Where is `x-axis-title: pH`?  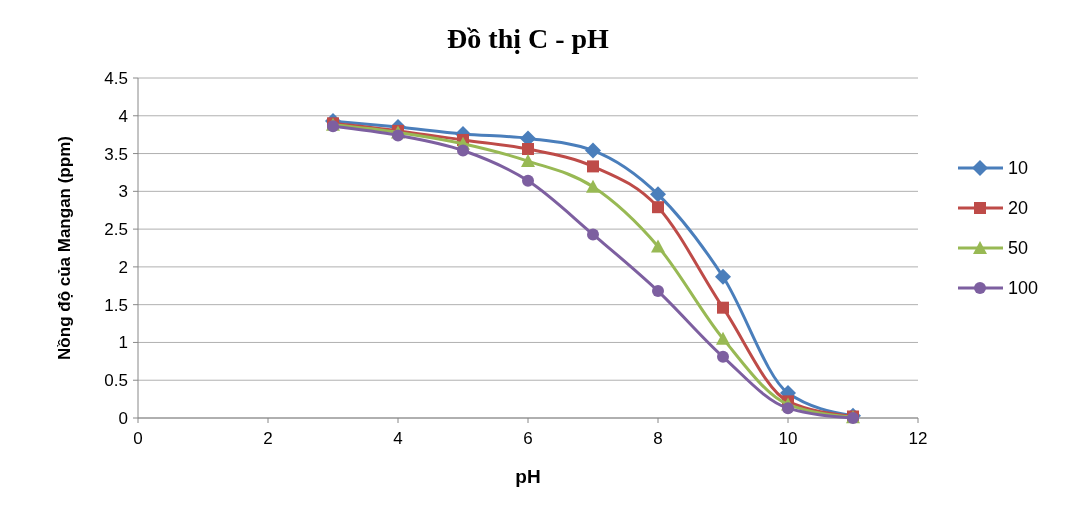
x-axis-title: pH is located at coordinates (528, 476).